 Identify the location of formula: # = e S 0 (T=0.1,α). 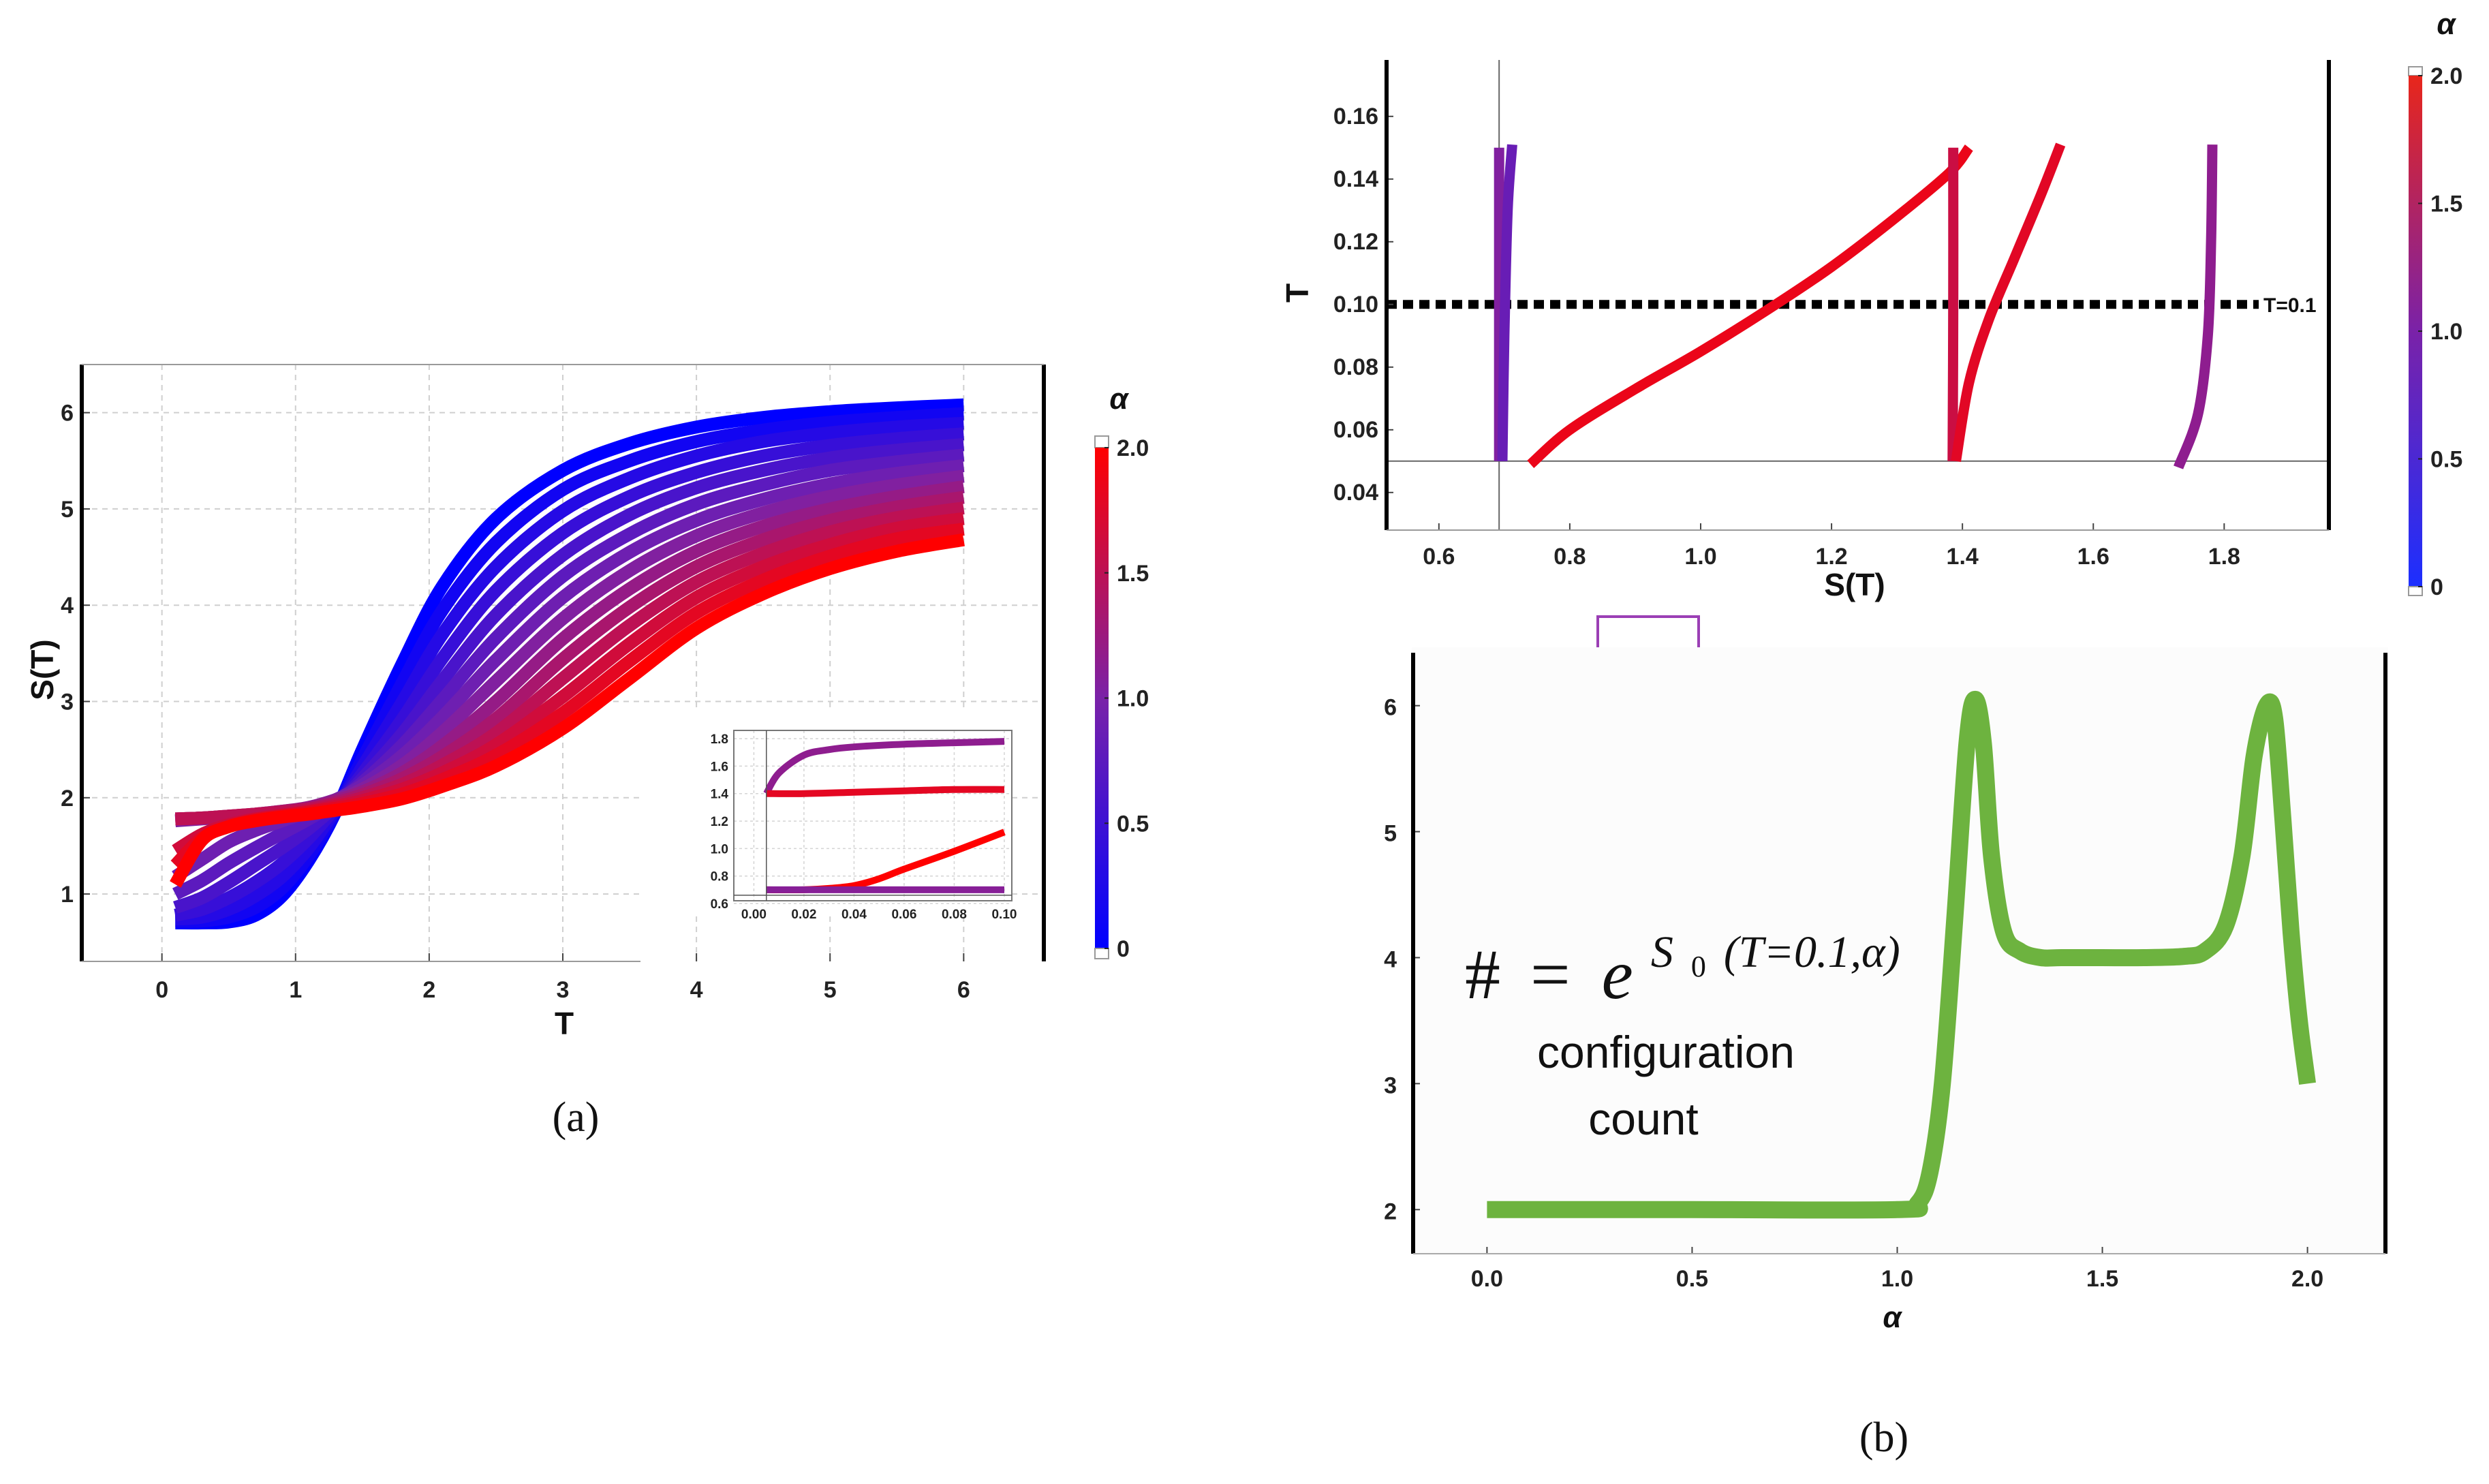
(1682, 959).